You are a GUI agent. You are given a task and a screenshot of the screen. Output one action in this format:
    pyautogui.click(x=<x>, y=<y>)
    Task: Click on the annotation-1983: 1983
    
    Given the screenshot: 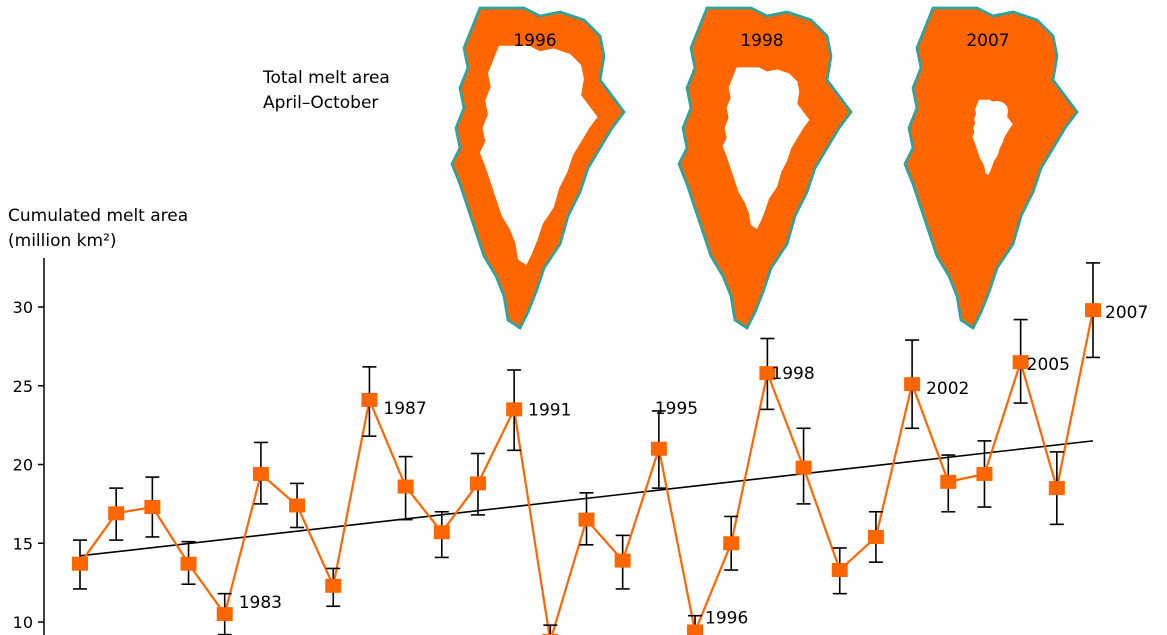 What is the action you would take?
    pyautogui.click(x=260, y=603)
    